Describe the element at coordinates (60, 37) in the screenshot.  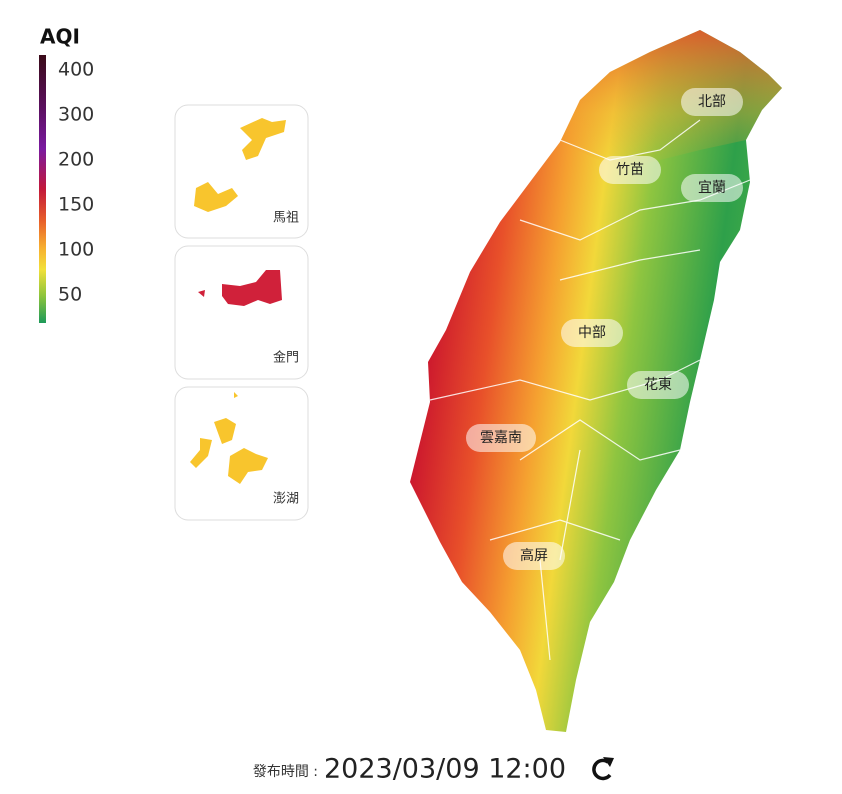
I see `legend-title: AQI` at that location.